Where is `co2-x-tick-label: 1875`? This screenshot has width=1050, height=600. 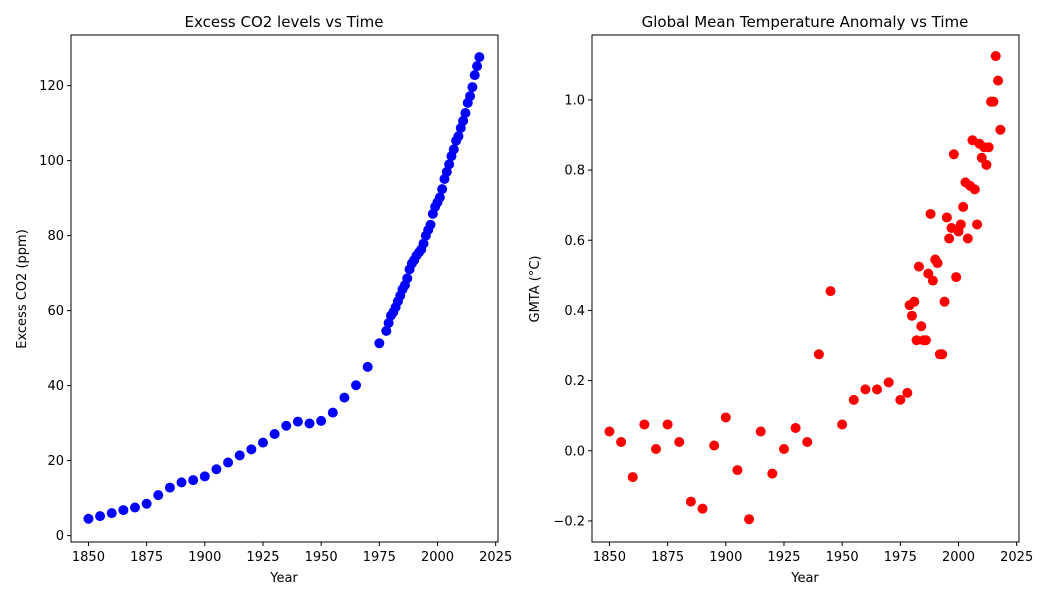
co2-x-tick-label: 1875 is located at coordinates (146, 557).